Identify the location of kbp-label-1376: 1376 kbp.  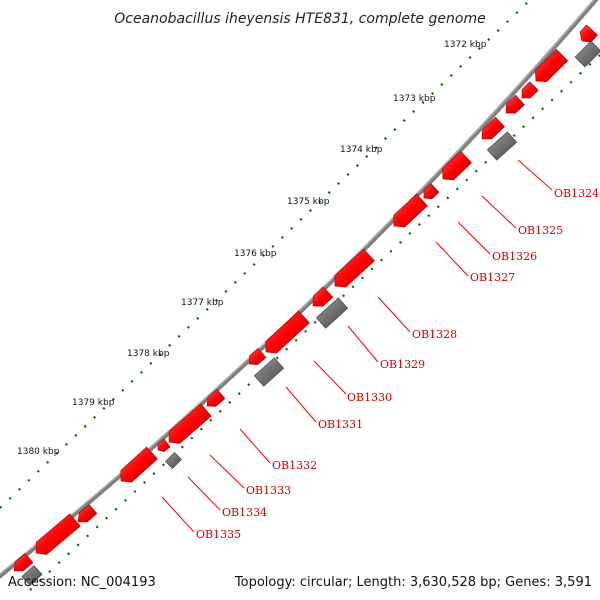
(255, 254).